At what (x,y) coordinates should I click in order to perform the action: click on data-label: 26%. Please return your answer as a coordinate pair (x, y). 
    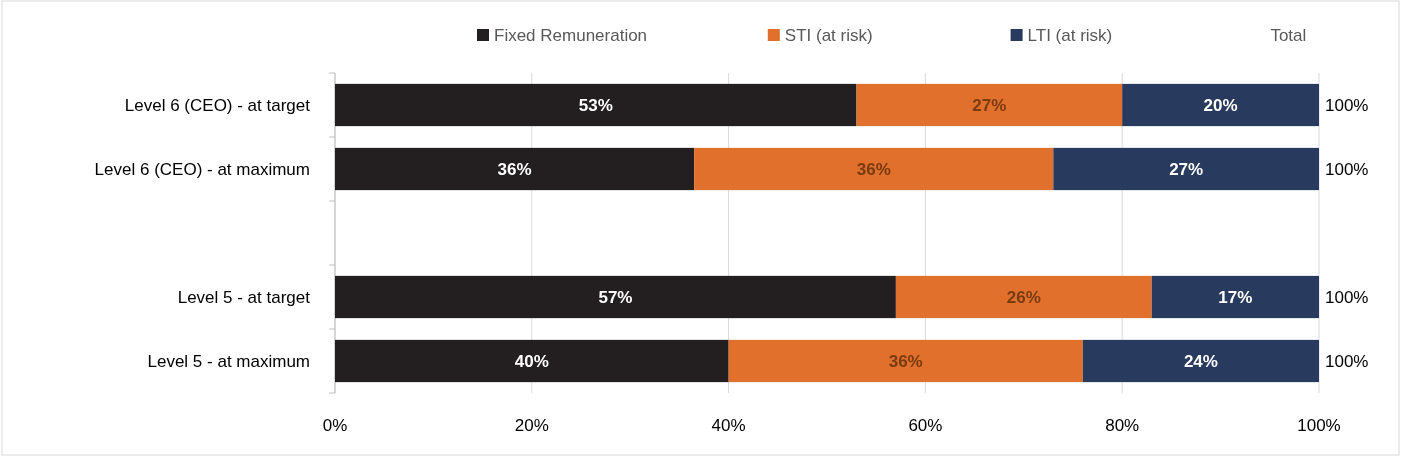
    Looking at the image, I should click on (1023, 297).